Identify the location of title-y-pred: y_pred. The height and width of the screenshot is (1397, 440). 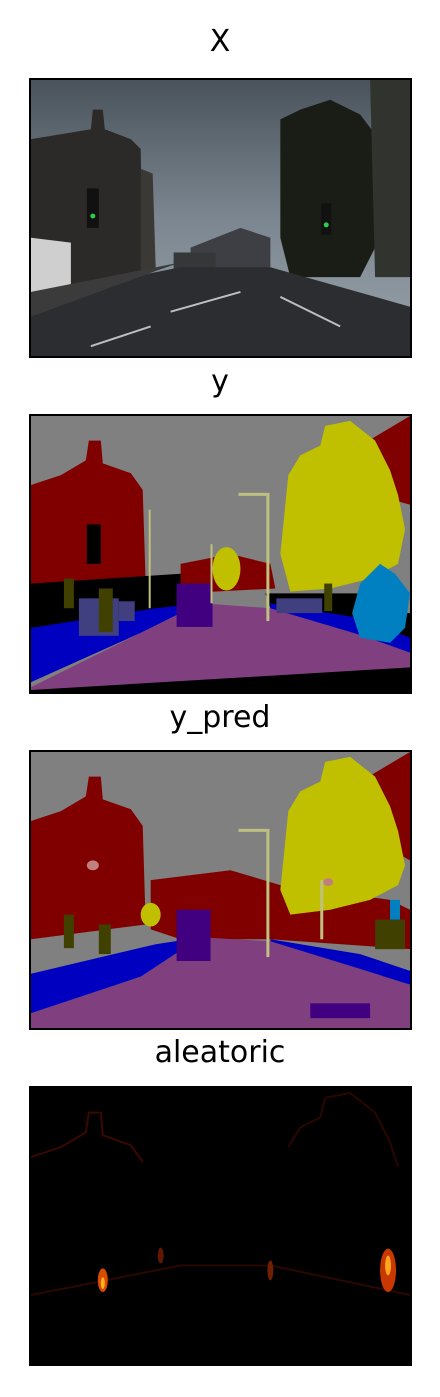
(220, 717).